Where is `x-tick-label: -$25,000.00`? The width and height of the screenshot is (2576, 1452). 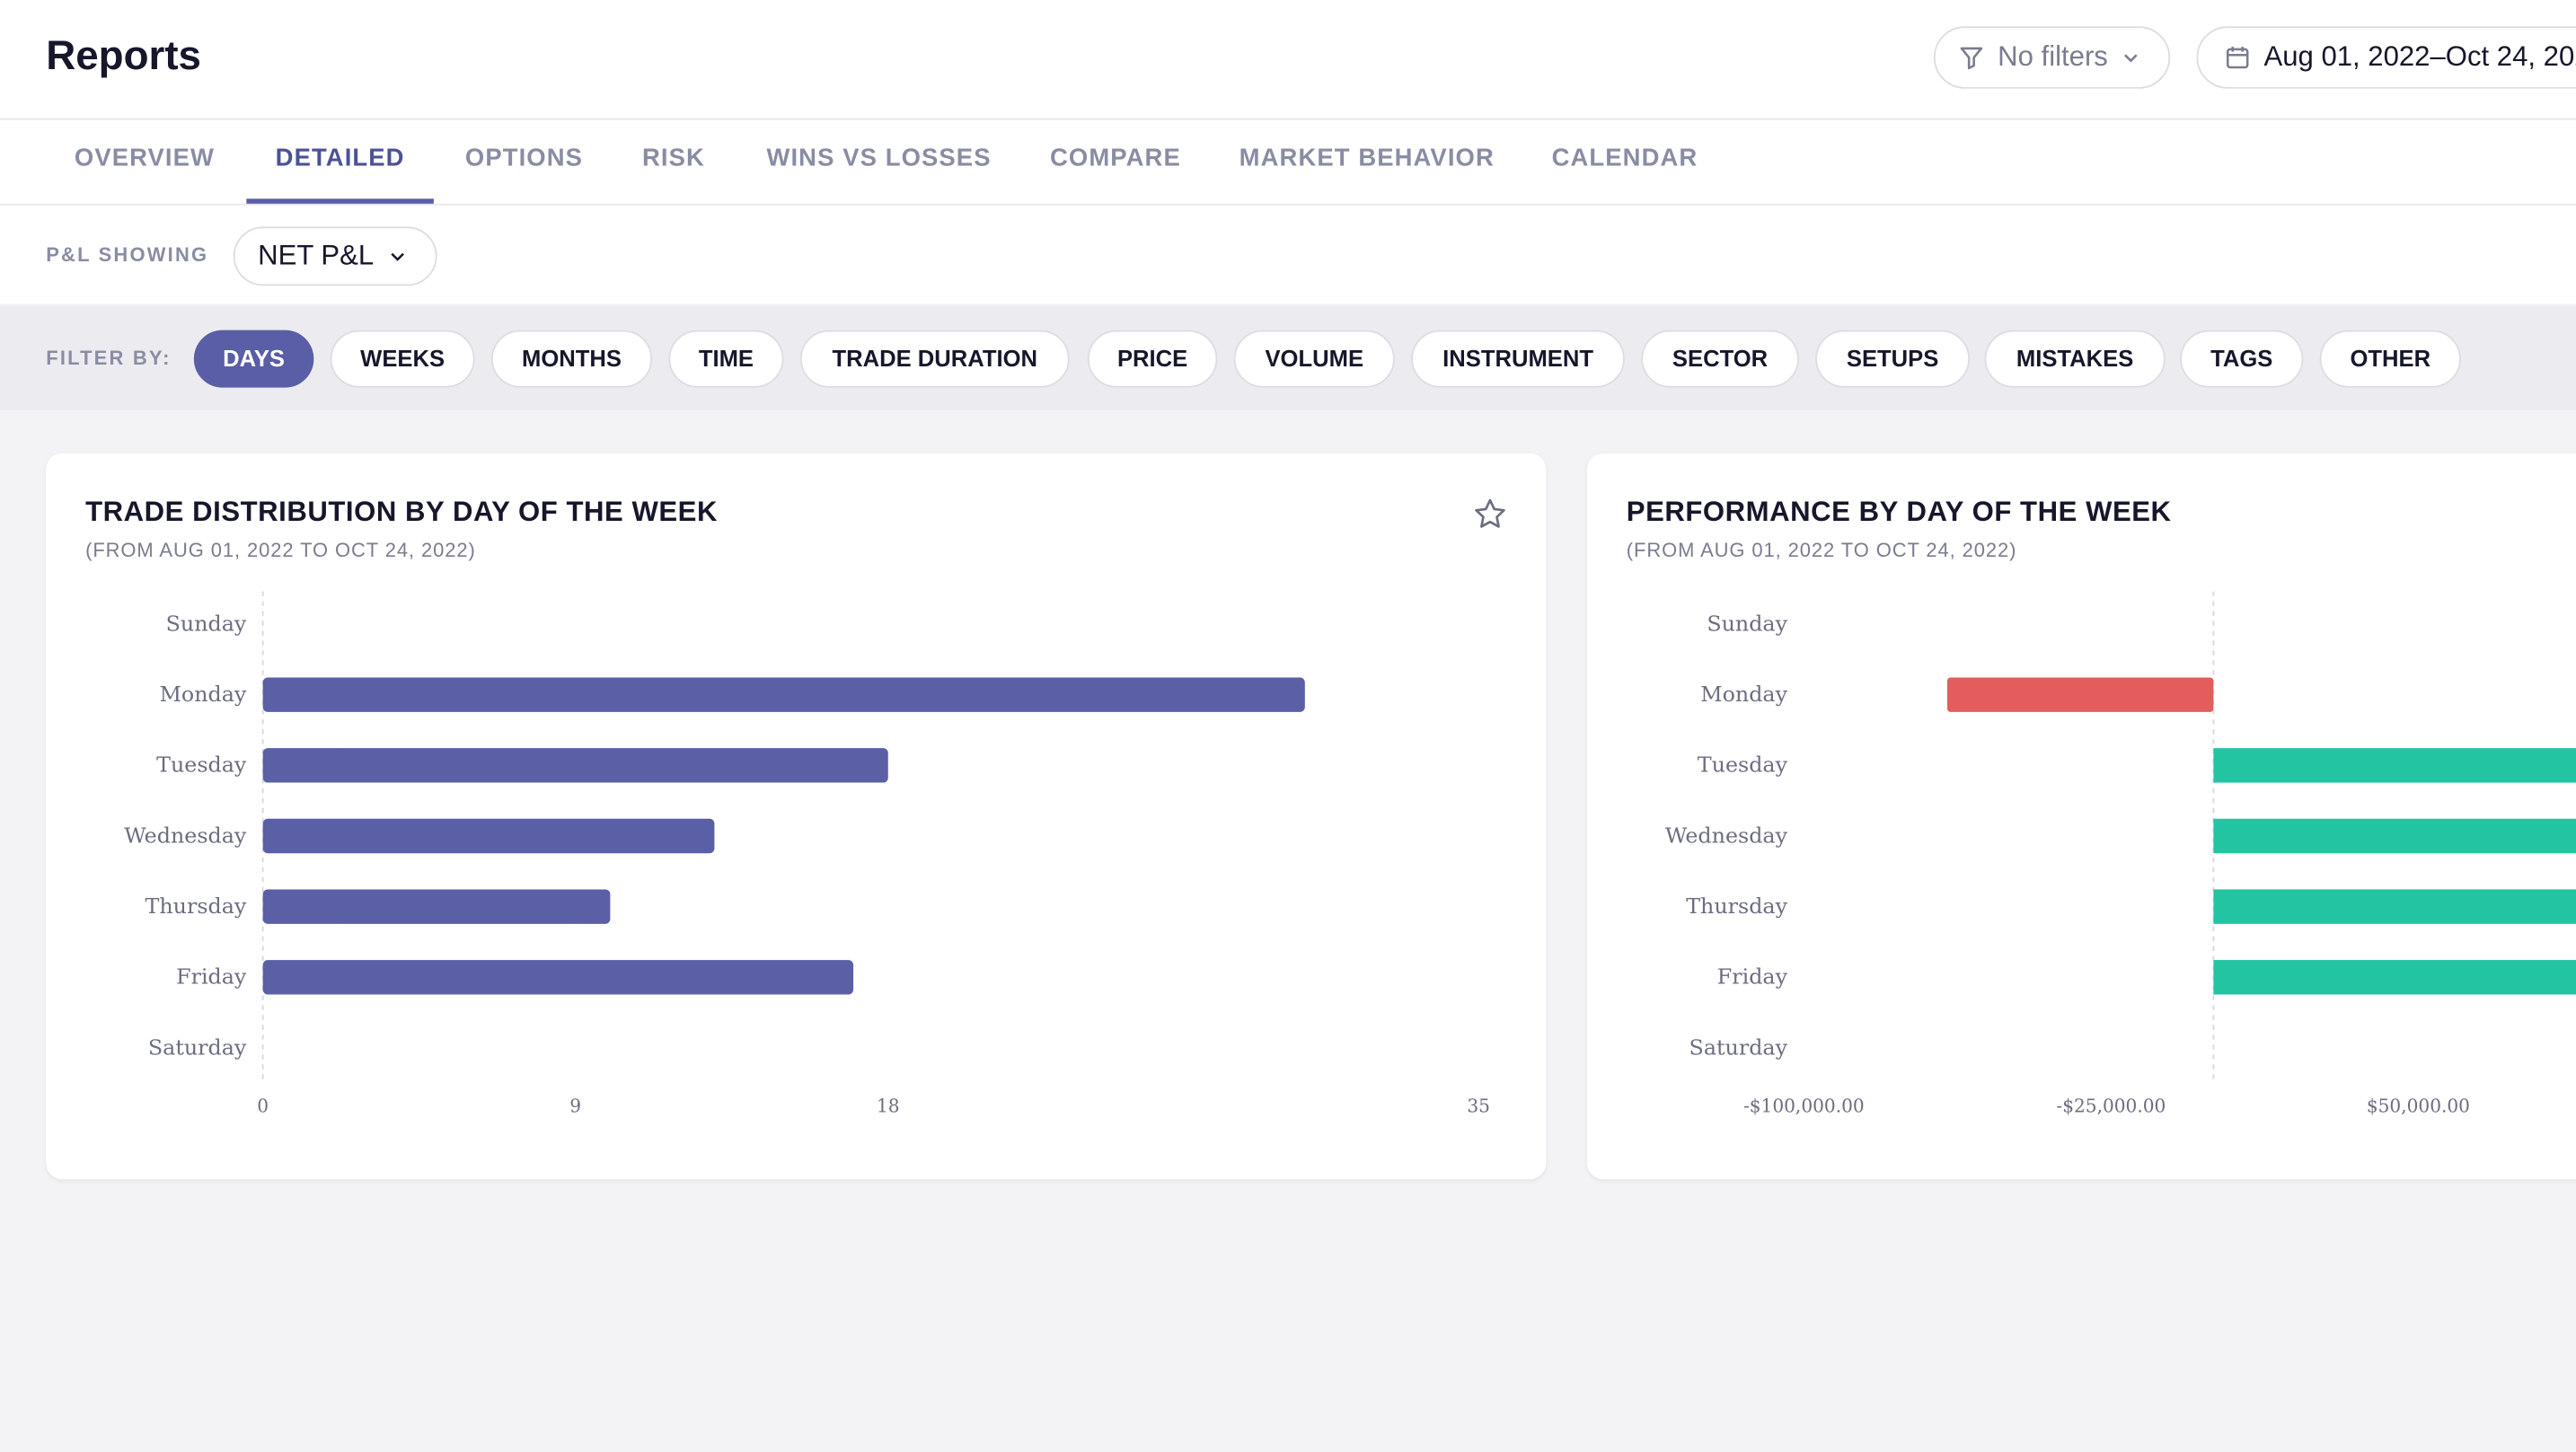
x-tick-label: -$25,000.00 is located at coordinates (2111, 1105).